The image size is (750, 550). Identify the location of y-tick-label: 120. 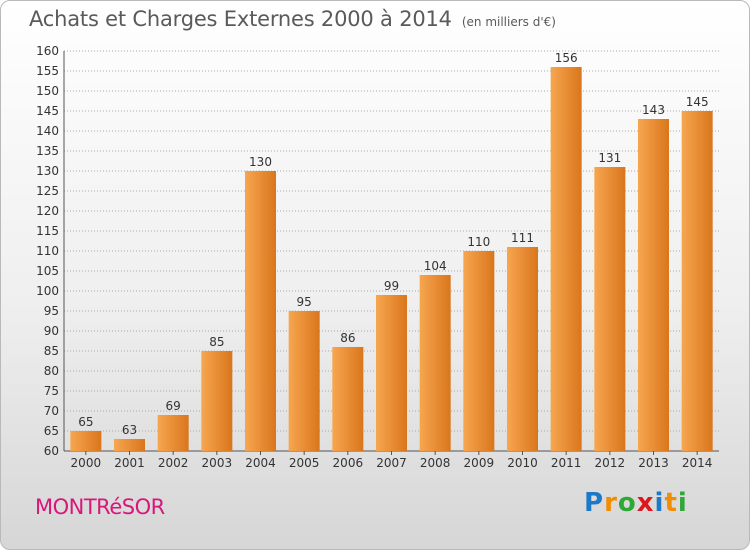
(47, 211).